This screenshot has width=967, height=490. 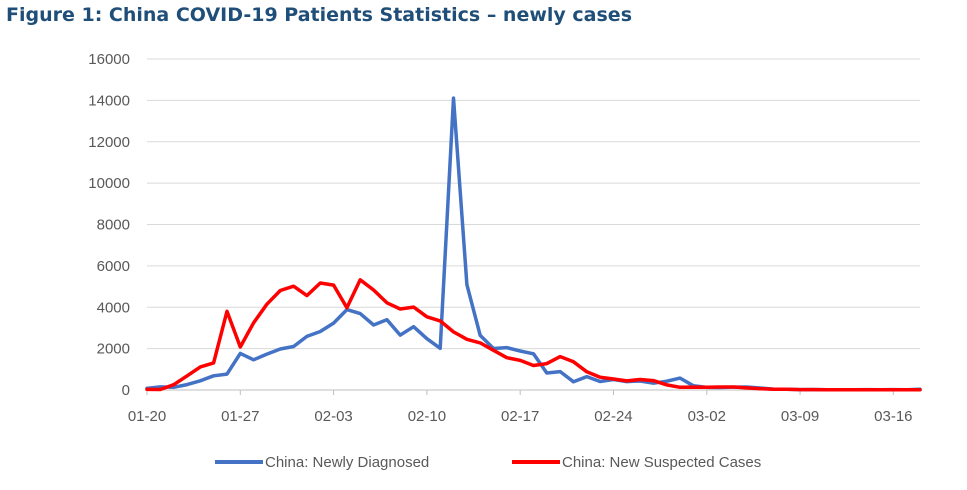 What do you see at coordinates (240, 416) in the screenshot?
I see `x-tick-label: 01-27` at bounding box center [240, 416].